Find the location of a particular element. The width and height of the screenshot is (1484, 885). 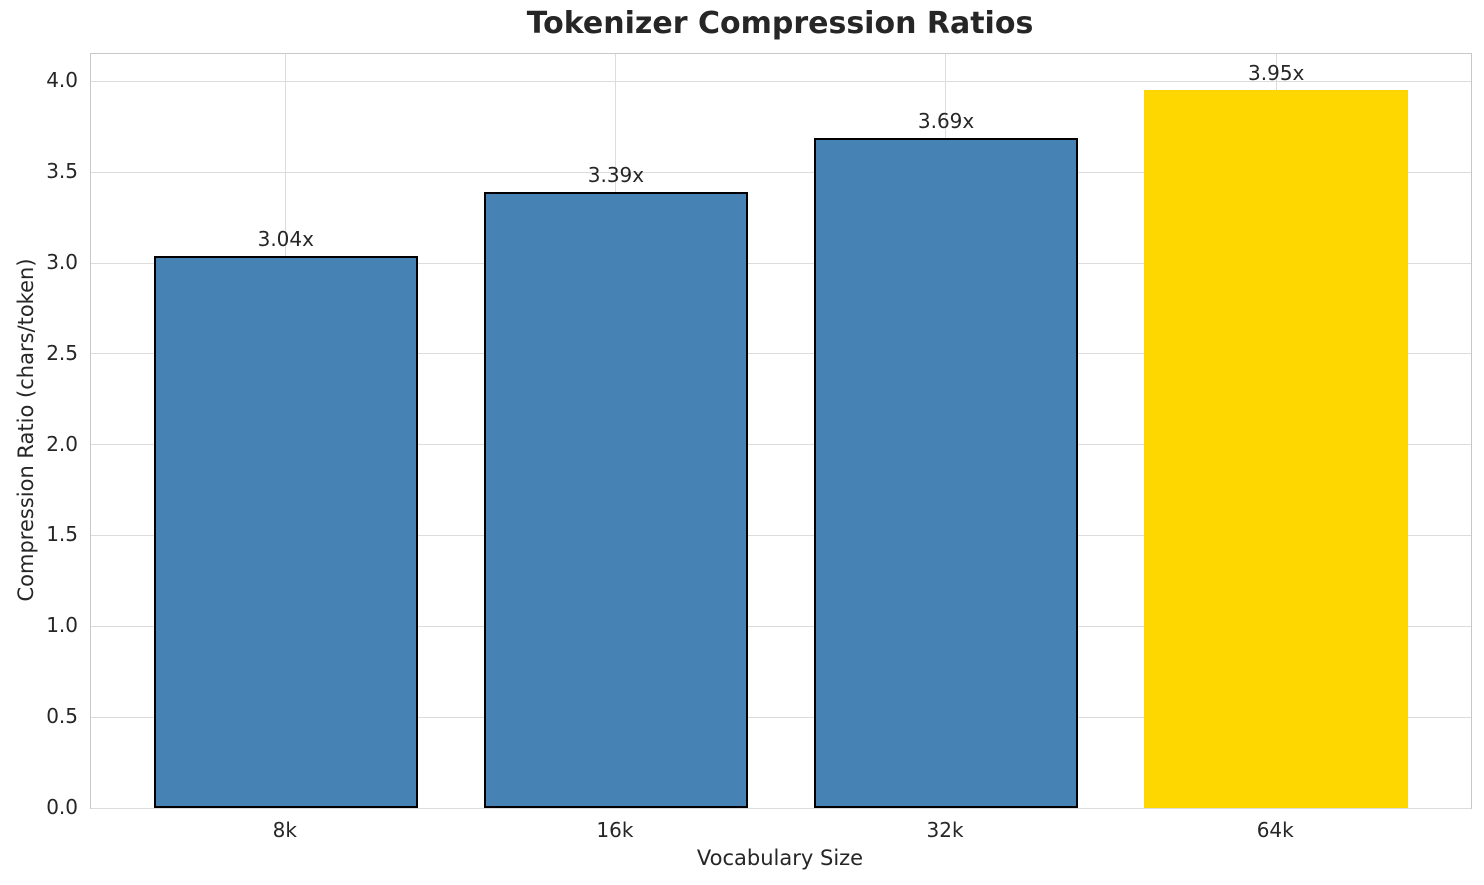

x-tick-label: 32k is located at coordinates (945, 830).